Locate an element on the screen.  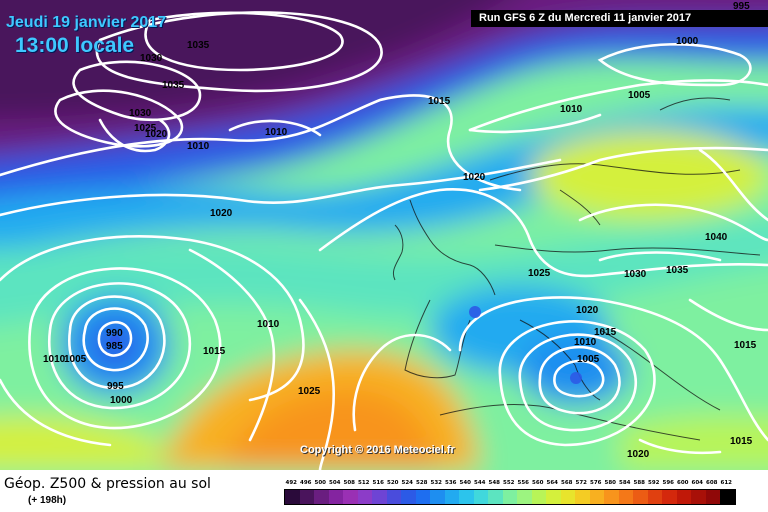
forecast-date: Jeudi 19 janvier 2017 is located at coordinates (86, 22).